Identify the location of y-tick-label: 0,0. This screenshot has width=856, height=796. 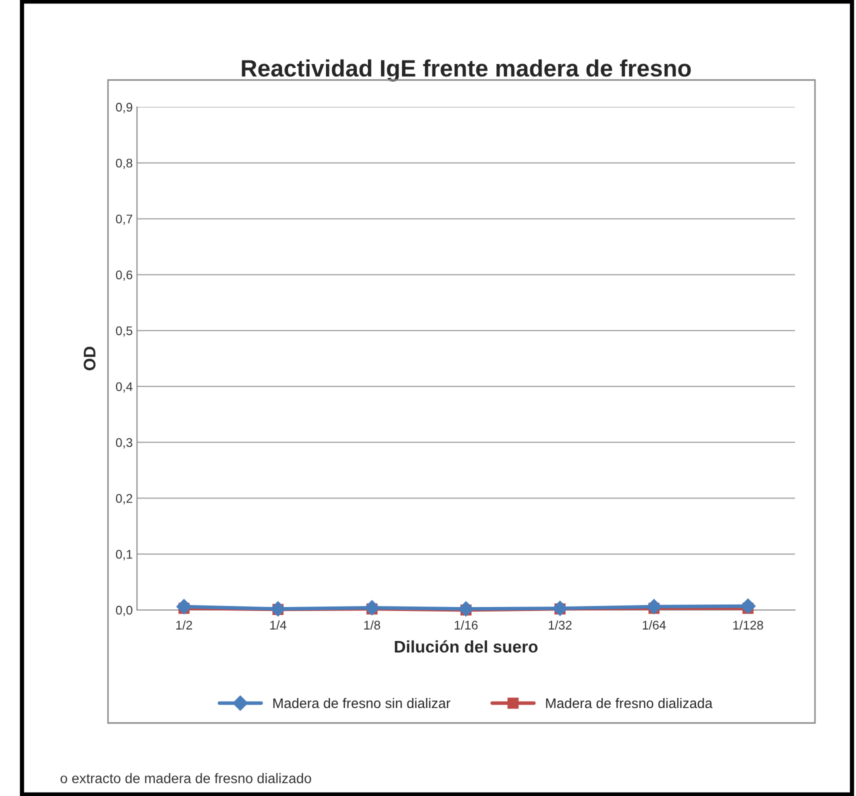
(124, 611).